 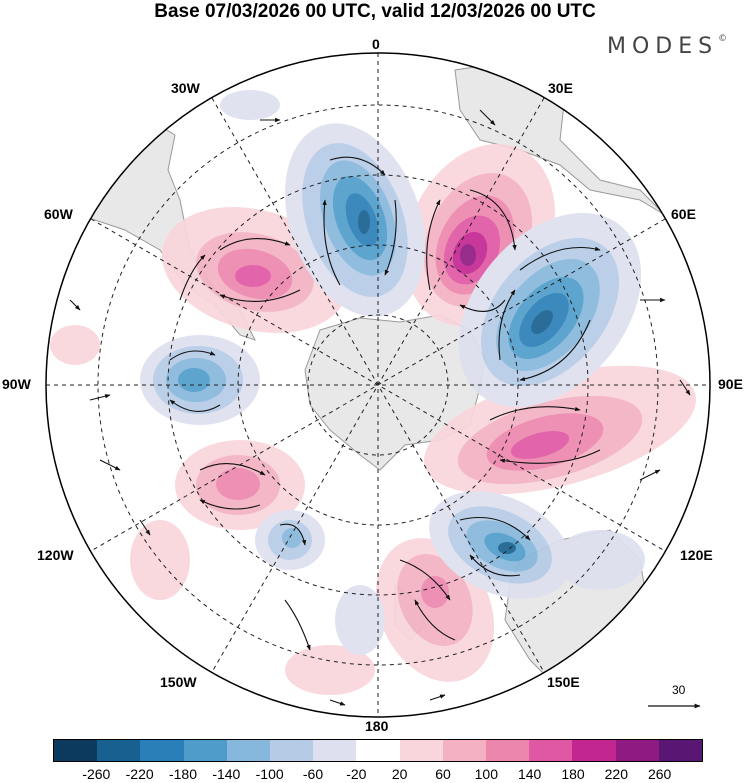 What do you see at coordinates (560, 88) in the screenshot?
I see `lon-label-30e: 30E` at bounding box center [560, 88].